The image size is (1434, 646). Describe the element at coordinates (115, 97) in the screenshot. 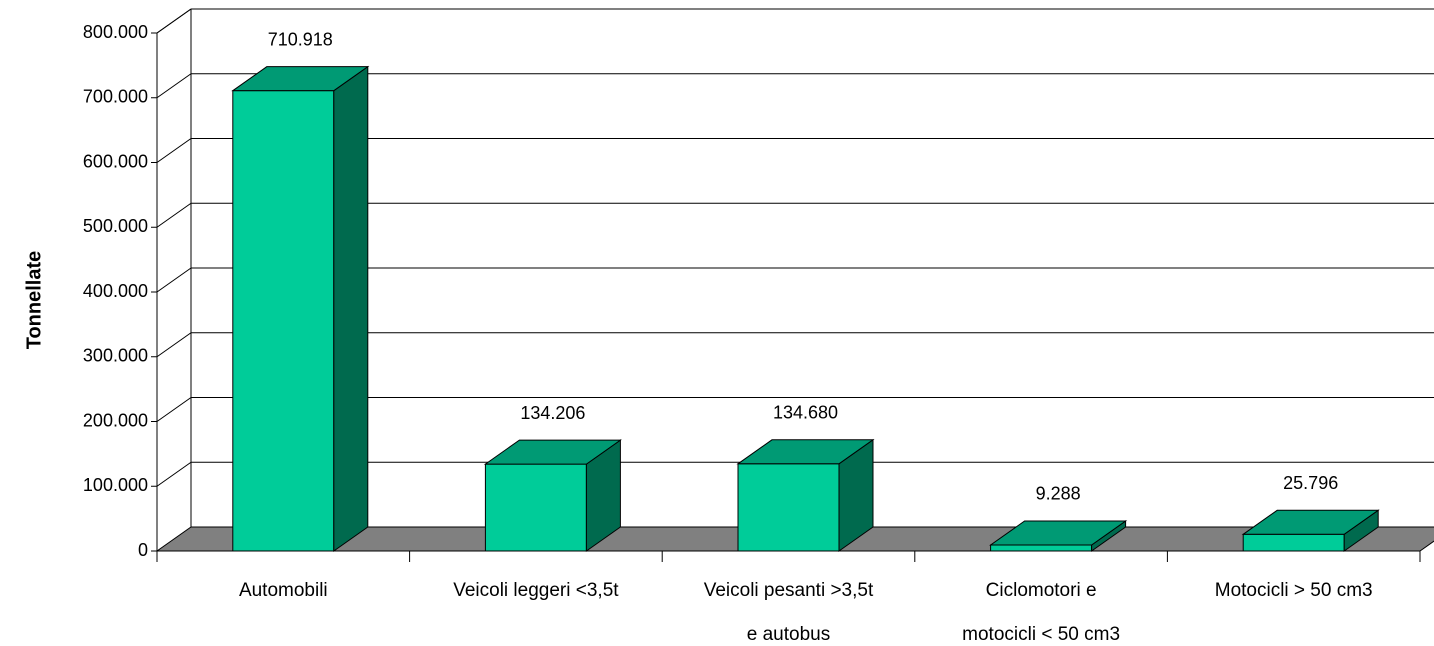

I see `y-tick-label: 700.000` at that location.